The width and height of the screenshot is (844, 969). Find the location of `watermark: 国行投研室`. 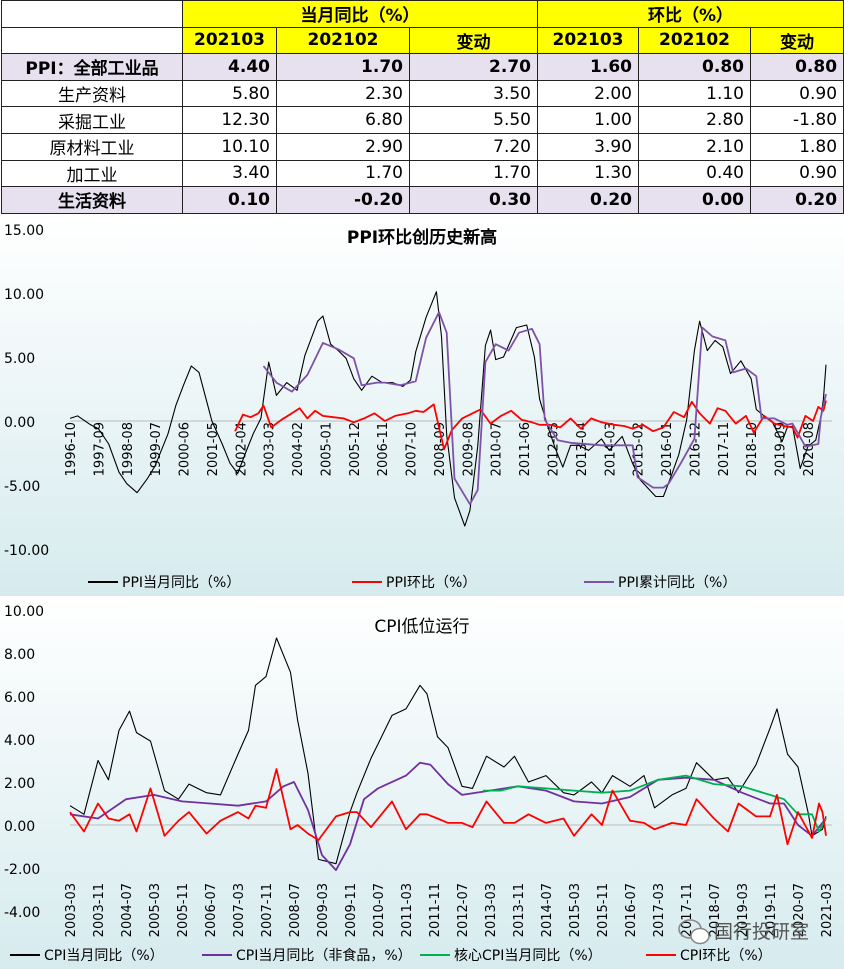

watermark: 国行投研室 is located at coordinates (744, 932).